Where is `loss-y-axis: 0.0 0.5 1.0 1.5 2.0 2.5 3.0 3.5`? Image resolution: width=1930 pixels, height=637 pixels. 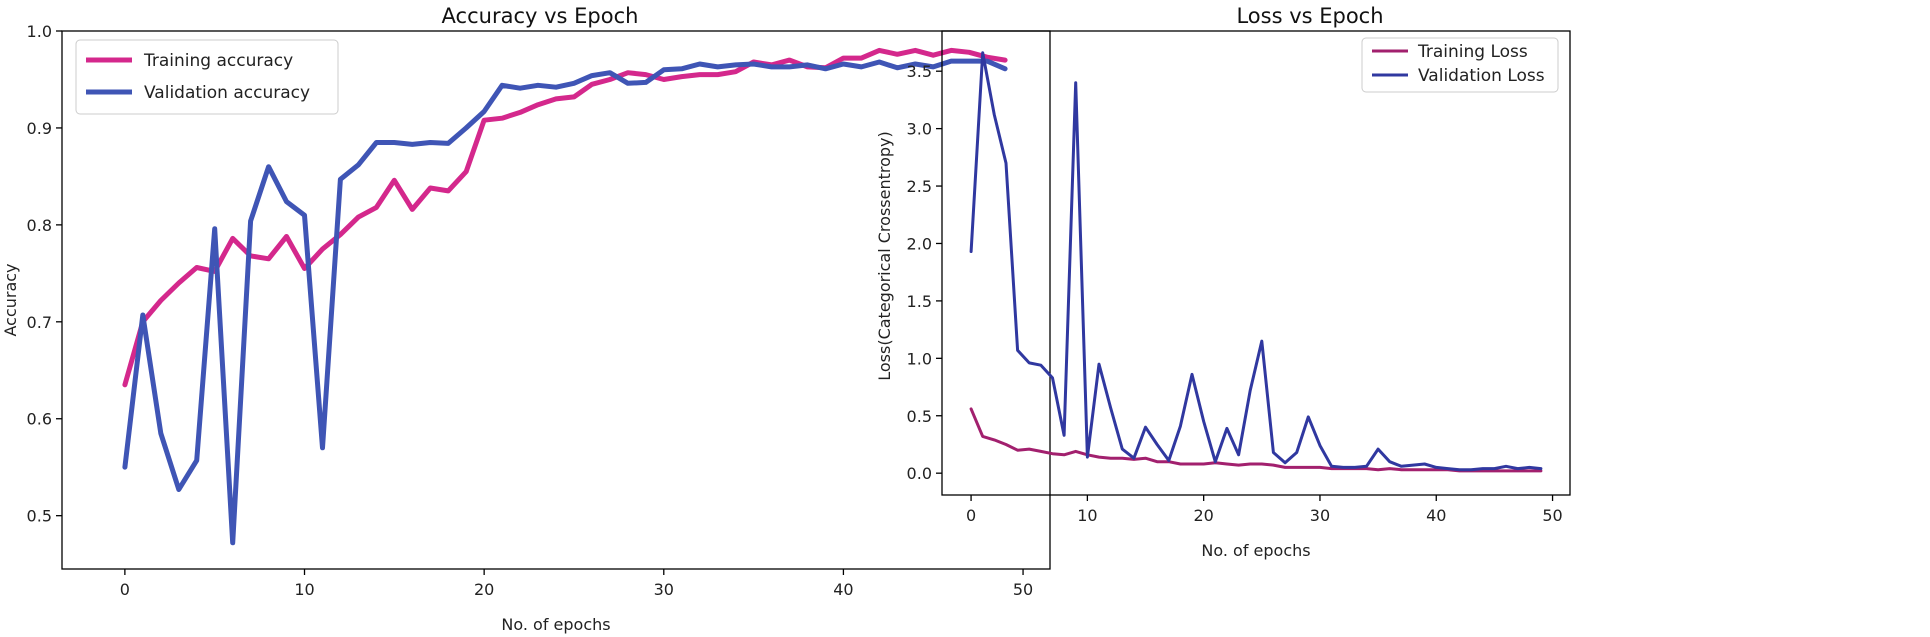 loss-y-axis: 0.0 0.5 1.0 1.5 2.0 2.5 3.0 3.5 is located at coordinates (924, 272).